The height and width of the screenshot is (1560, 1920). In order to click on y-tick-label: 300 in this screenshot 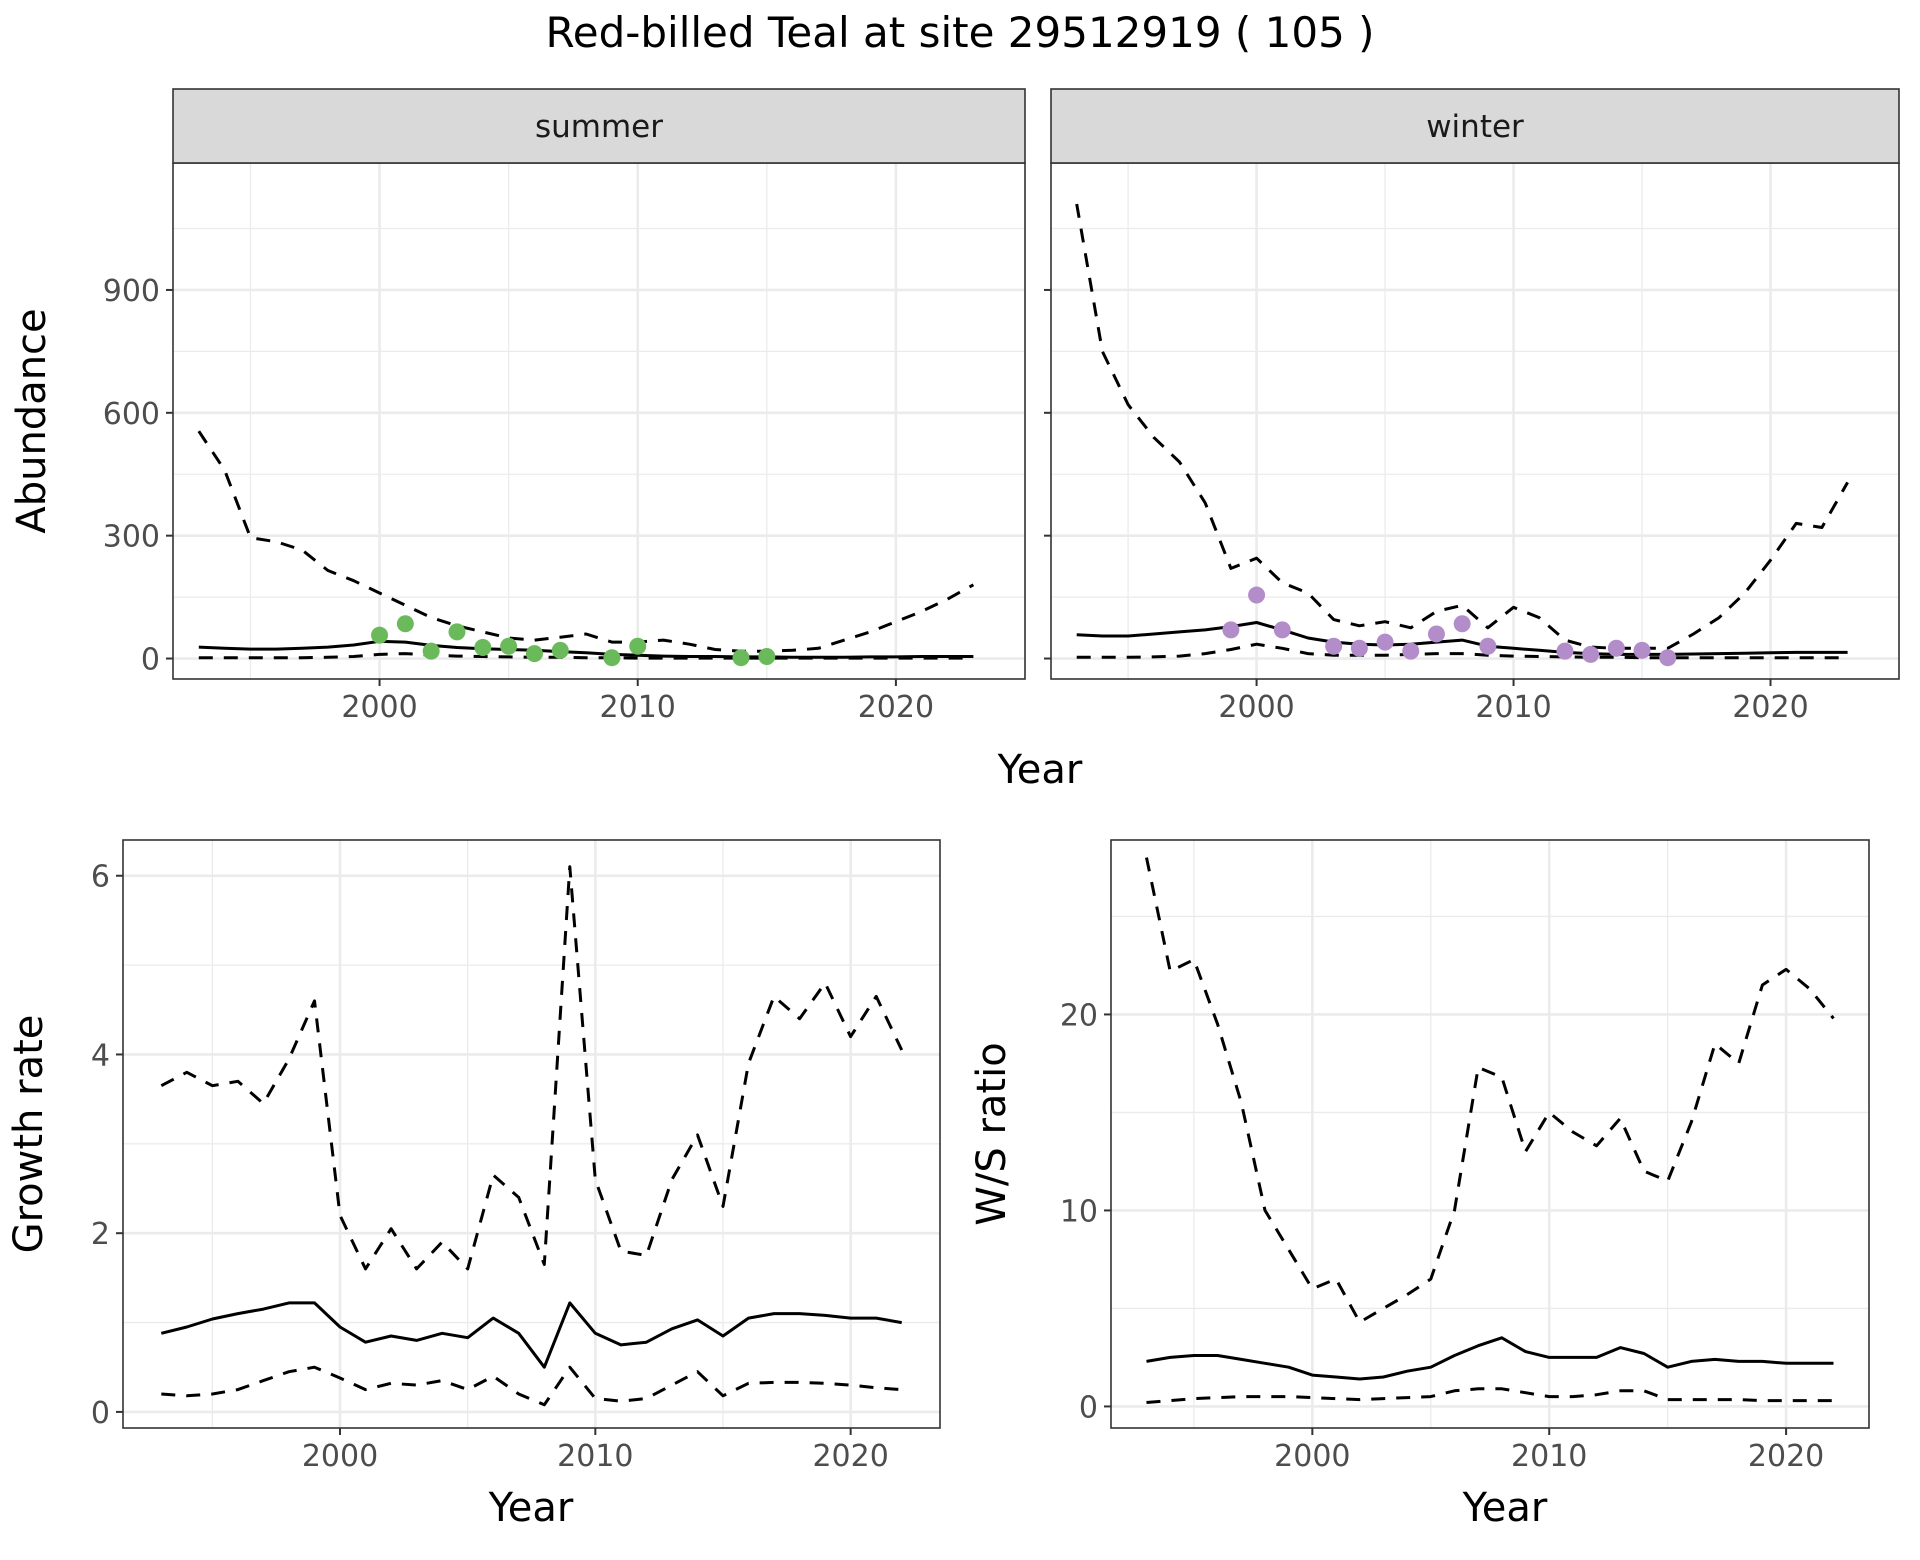, I will do `click(131, 537)`.